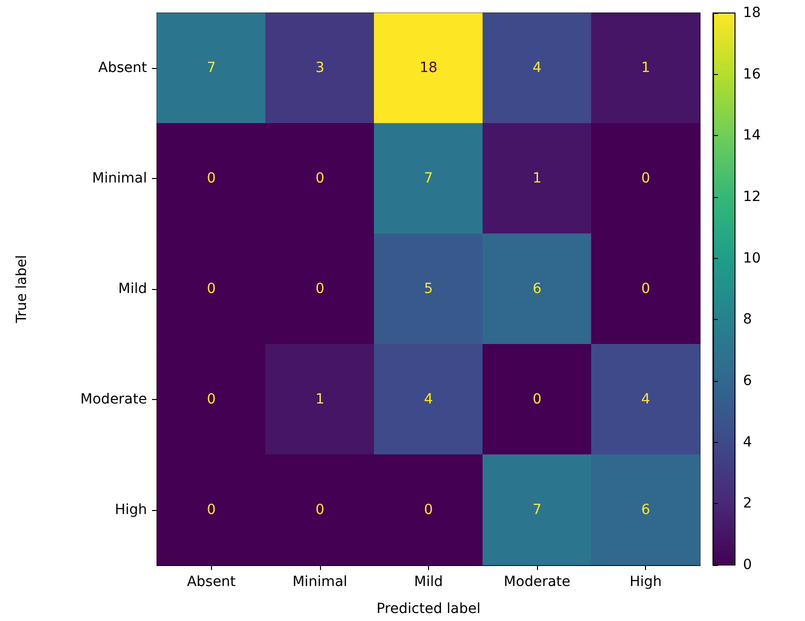  What do you see at coordinates (752, 13) in the screenshot?
I see `color-bar-label: 18` at bounding box center [752, 13].